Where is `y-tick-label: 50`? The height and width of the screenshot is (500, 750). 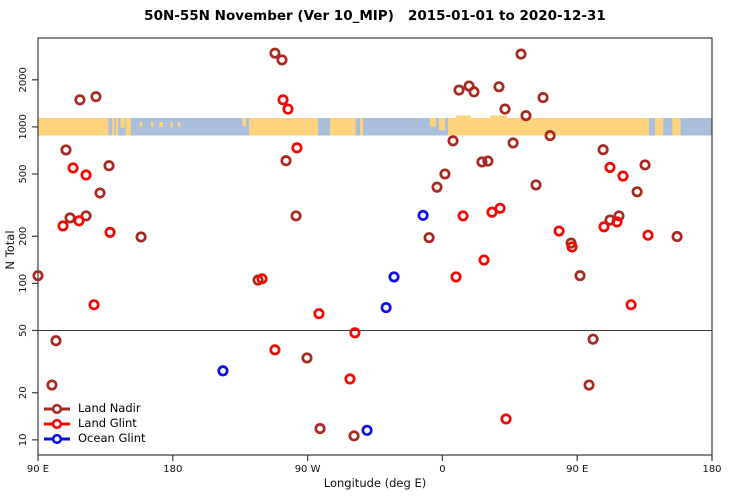
y-tick-label: 50 is located at coordinates (23, 330).